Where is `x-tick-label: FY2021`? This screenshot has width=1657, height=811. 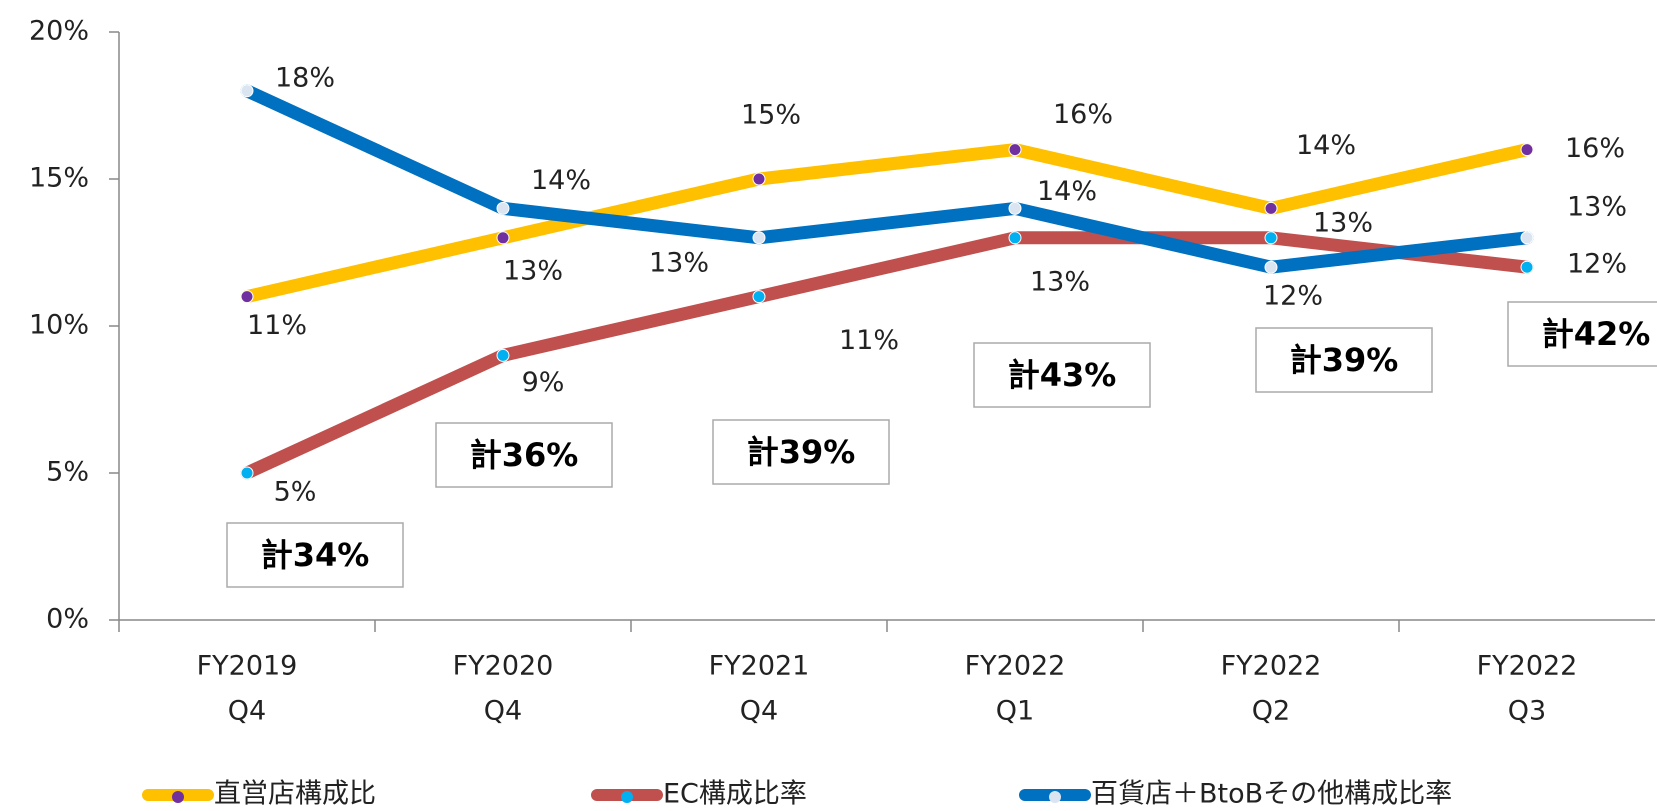
x-tick-label: FY2021 is located at coordinates (759, 666).